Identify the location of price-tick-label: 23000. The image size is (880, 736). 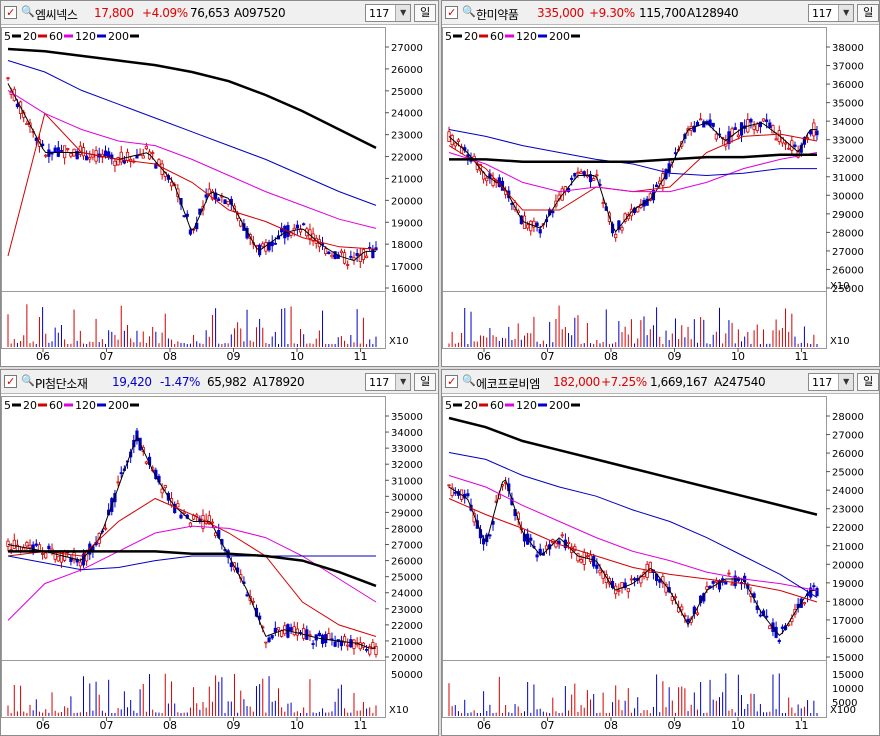
(407, 136).